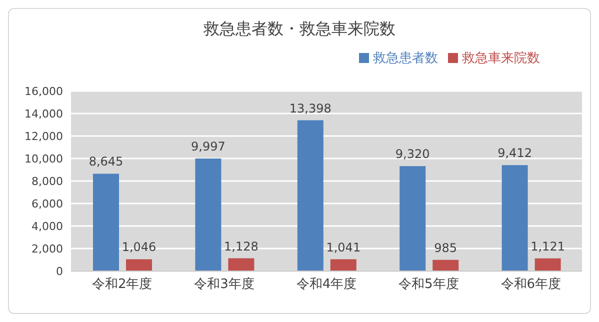 The height and width of the screenshot is (322, 599). What do you see at coordinates (224, 284) in the screenshot?
I see `x-tick-label: 令和3年度` at bounding box center [224, 284].